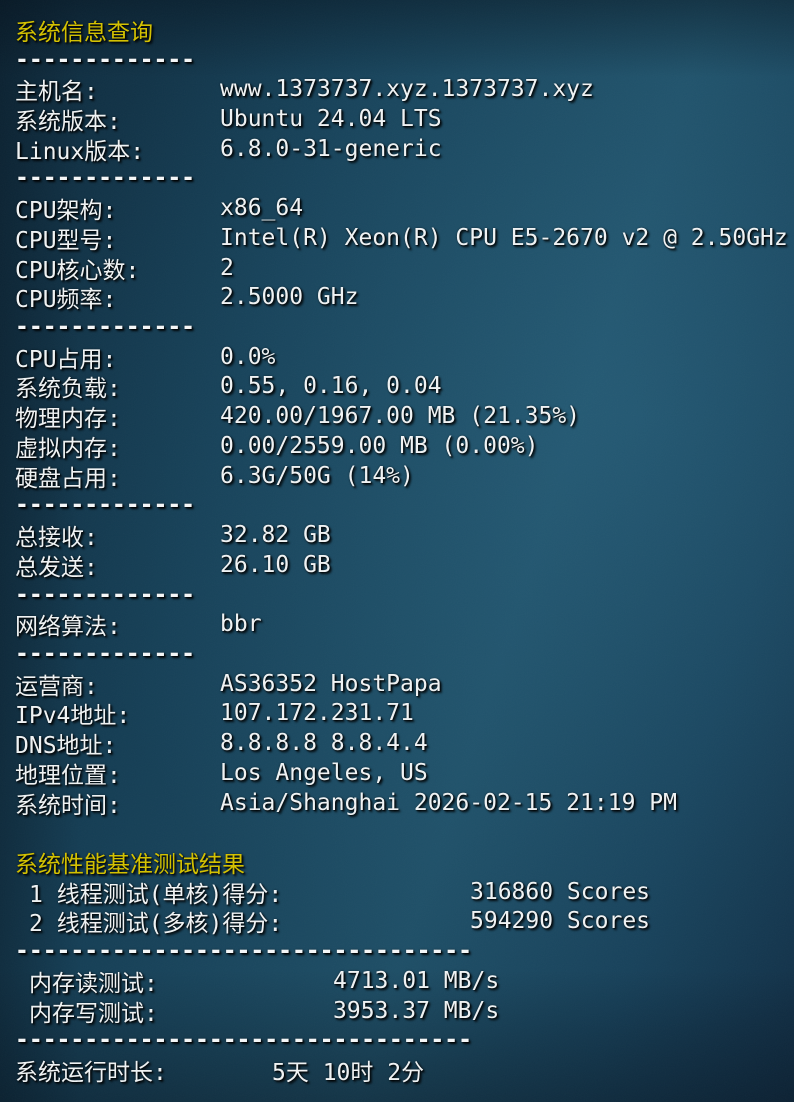 This screenshot has width=794, height=1102. I want to click on row-value: 5天 10时 2分, so click(348, 1073).